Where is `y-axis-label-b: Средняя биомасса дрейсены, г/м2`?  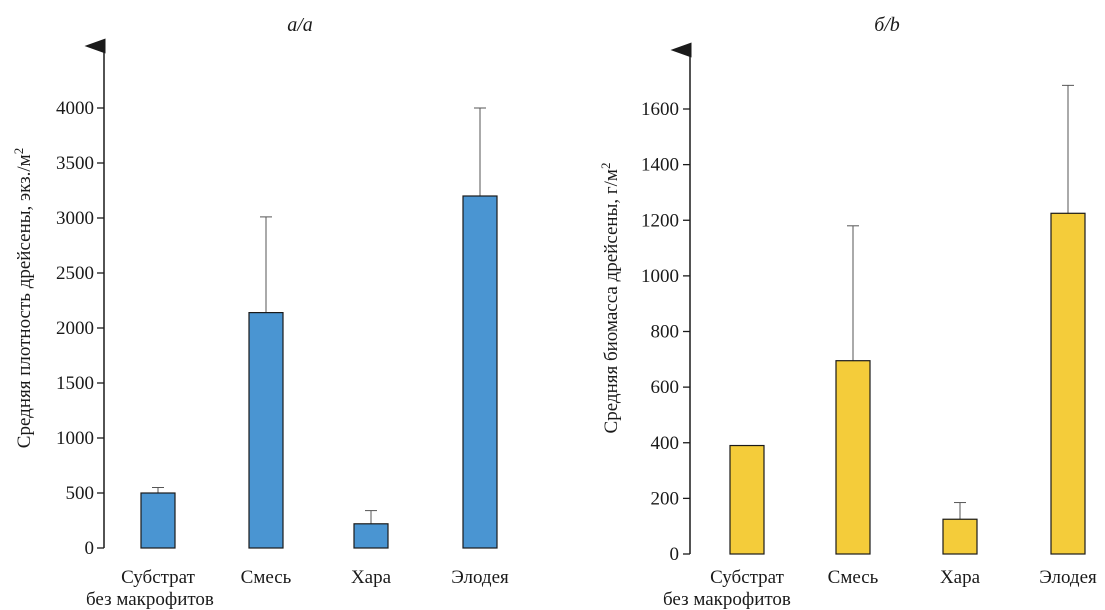
y-axis-label-b: Средняя биомасса дрейсены, г/м2 is located at coordinates (610, 298).